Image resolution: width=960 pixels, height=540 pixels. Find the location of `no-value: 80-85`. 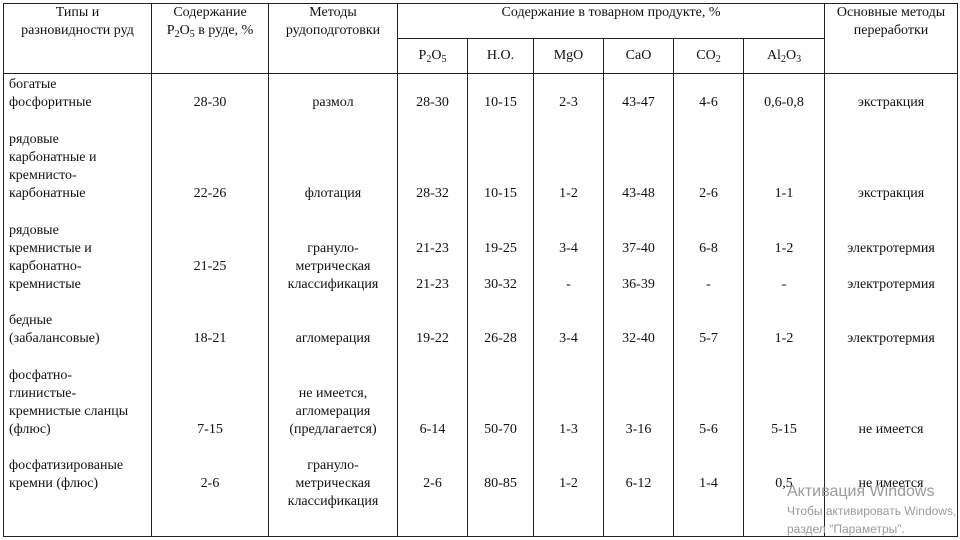

no-value: 80-85 is located at coordinates (500, 483).